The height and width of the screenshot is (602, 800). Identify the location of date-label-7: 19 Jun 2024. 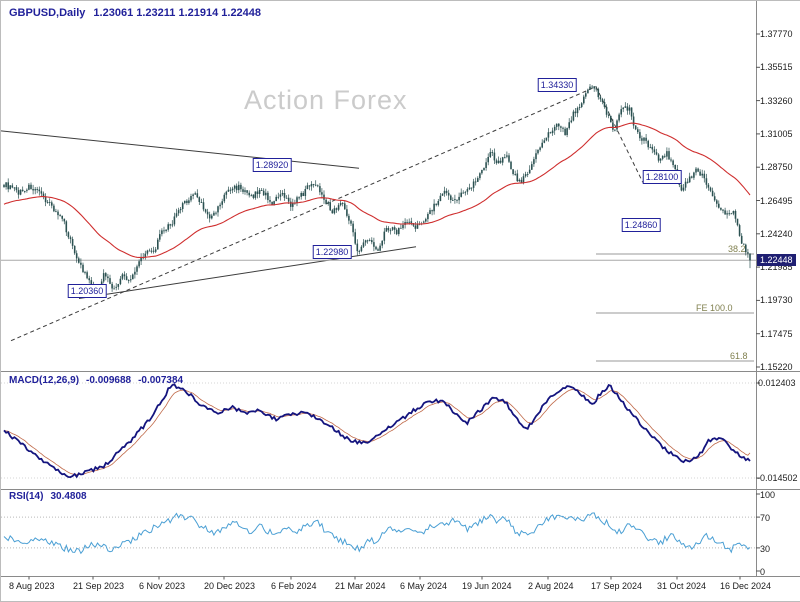
(487, 586).